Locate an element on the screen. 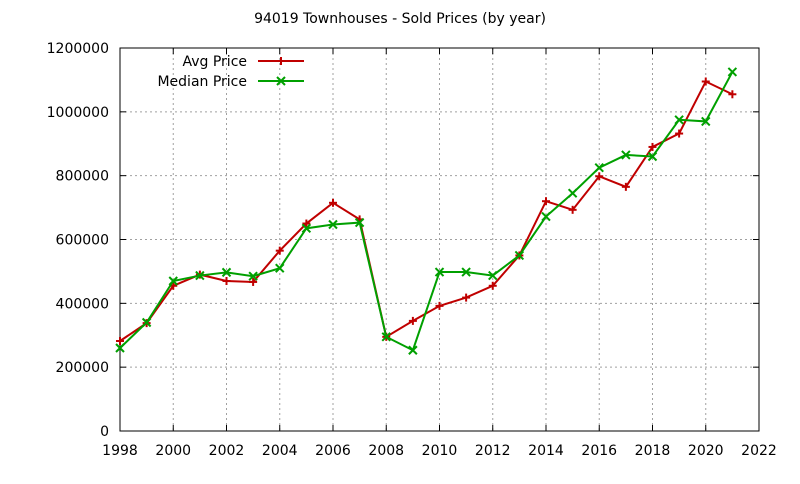 Image resolution: width=800 pixels, height=484 pixels. x-tick-label: 2004 is located at coordinates (280, 451).